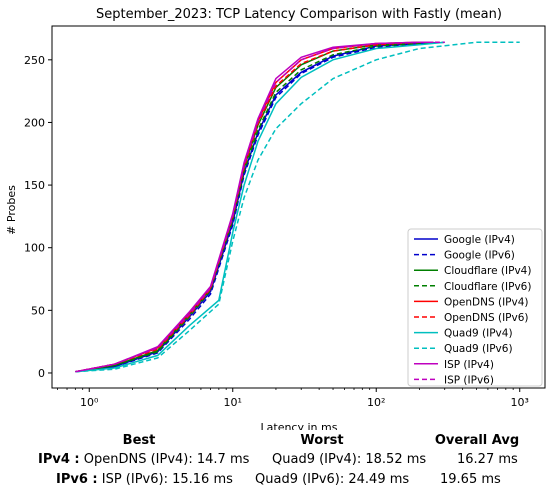 The image size is (555, 494). I want to click on ipv6-worst: Quad9 (IPv6): 24.49 ms, so click(332, 479).